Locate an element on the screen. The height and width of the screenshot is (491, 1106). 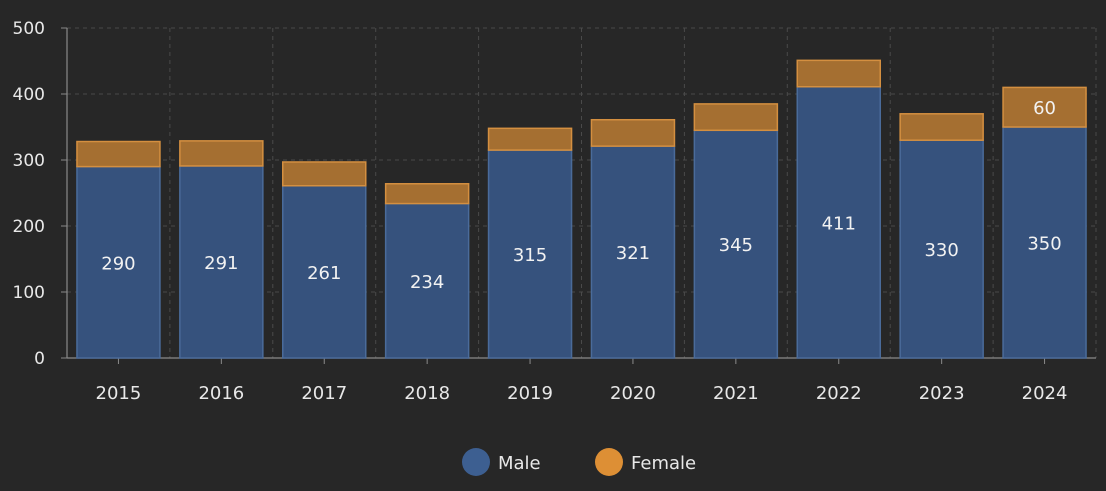
data-label-male-2019: 315 is located at coordinates (530, 255).